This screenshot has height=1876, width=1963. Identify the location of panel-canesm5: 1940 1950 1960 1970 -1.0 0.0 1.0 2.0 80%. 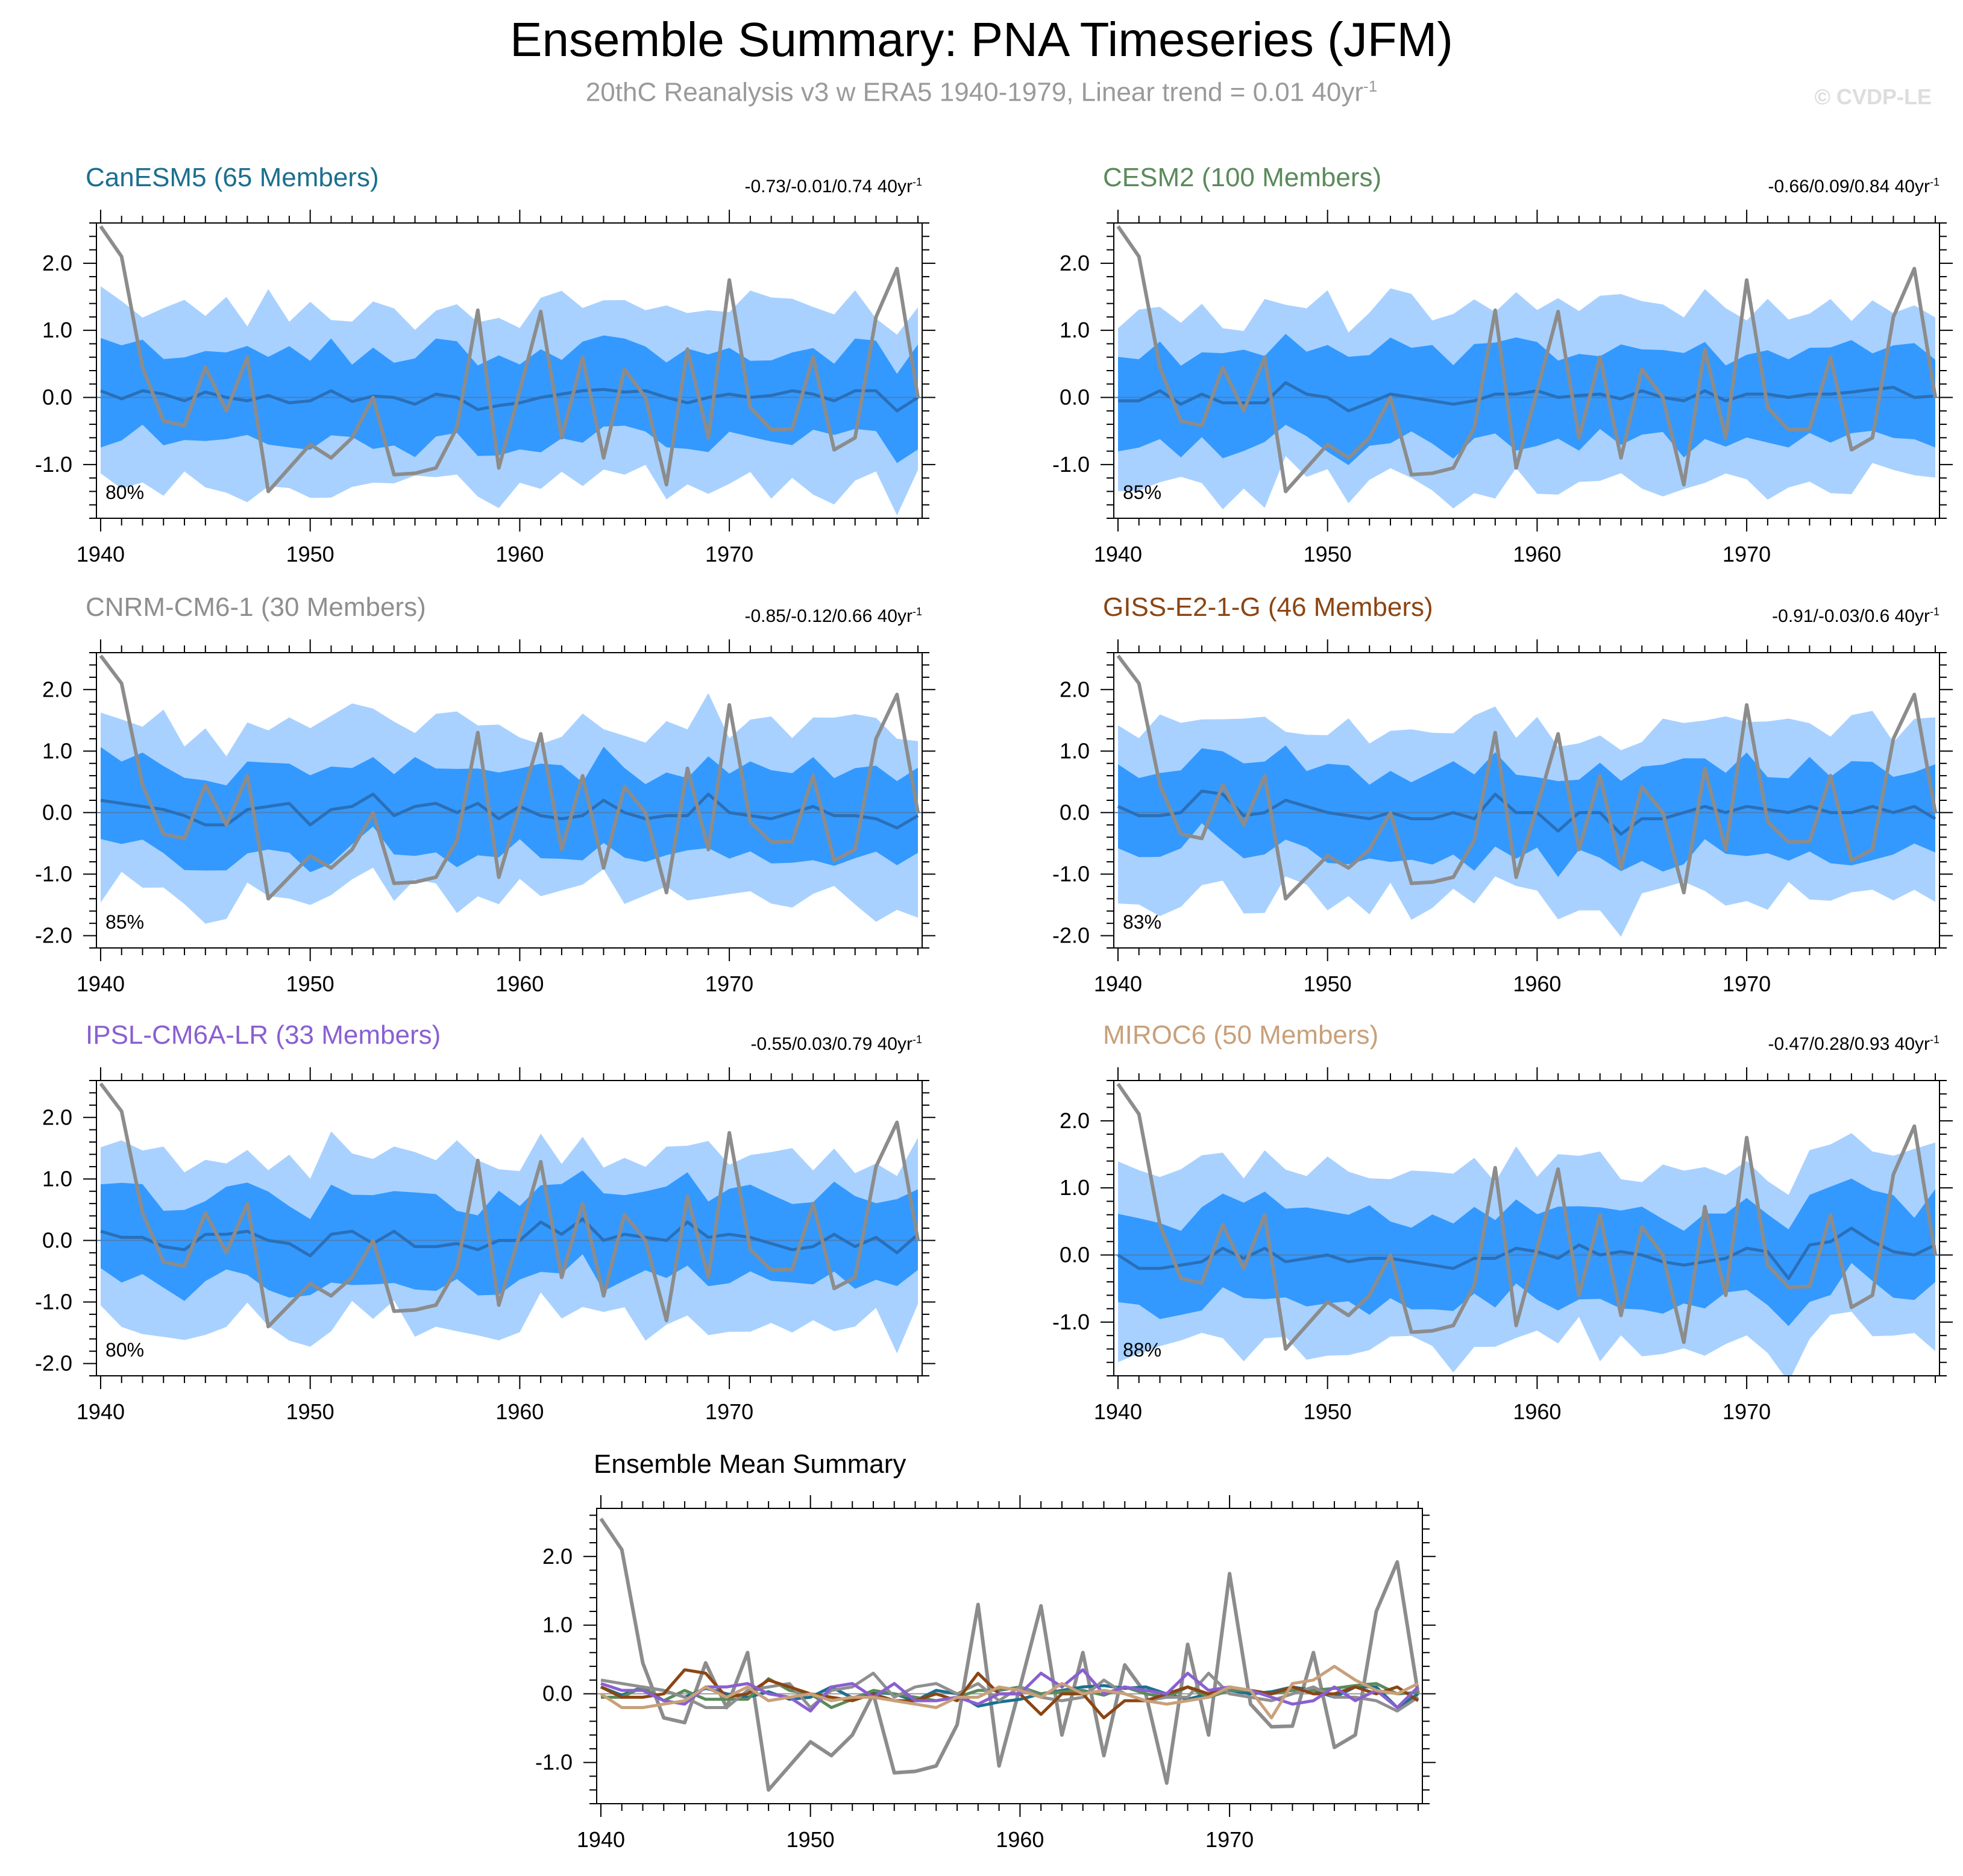
(485, 388).